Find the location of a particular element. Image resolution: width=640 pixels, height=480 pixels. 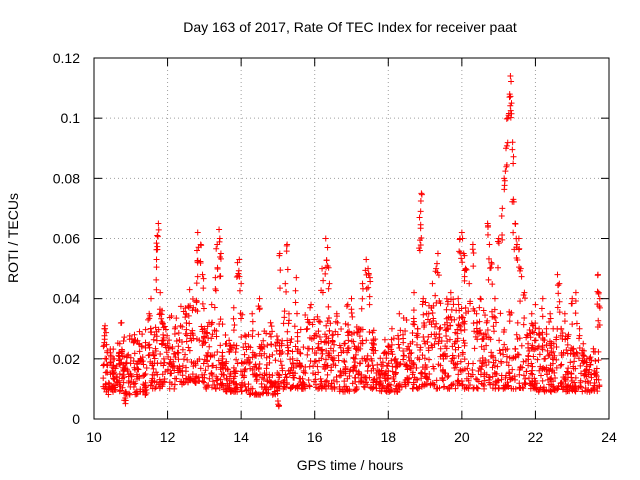

x-tick-label: 16 is located at coordinates (315, 437).